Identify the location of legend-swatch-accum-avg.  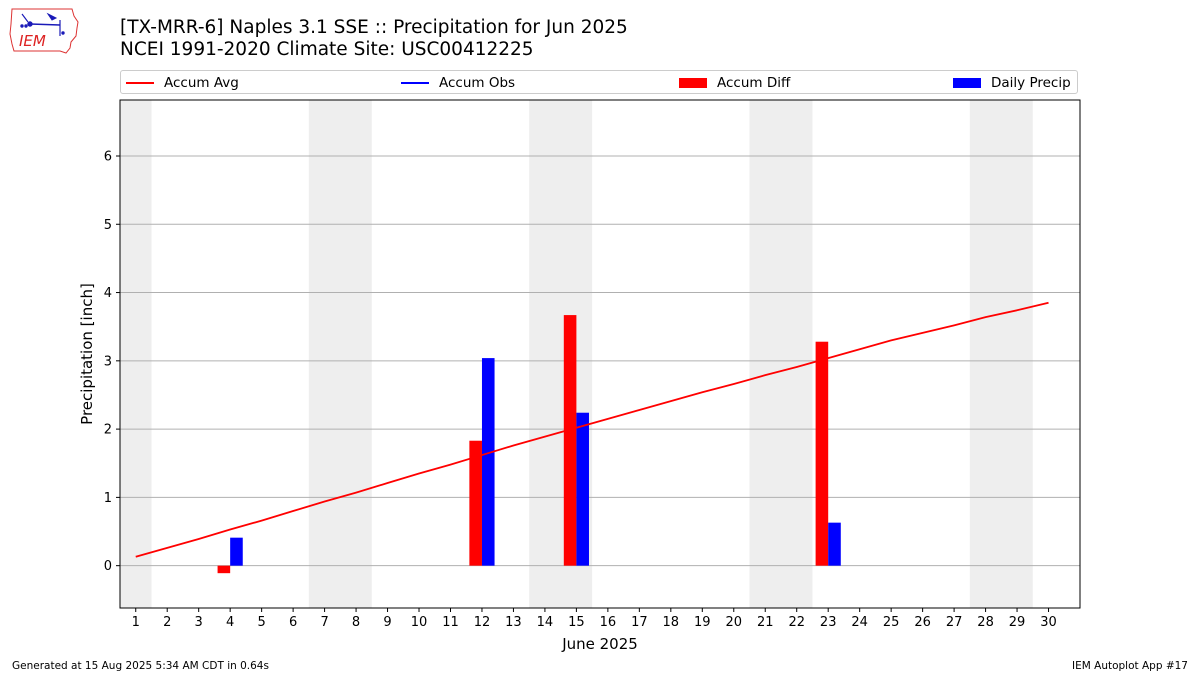
(140, 83).